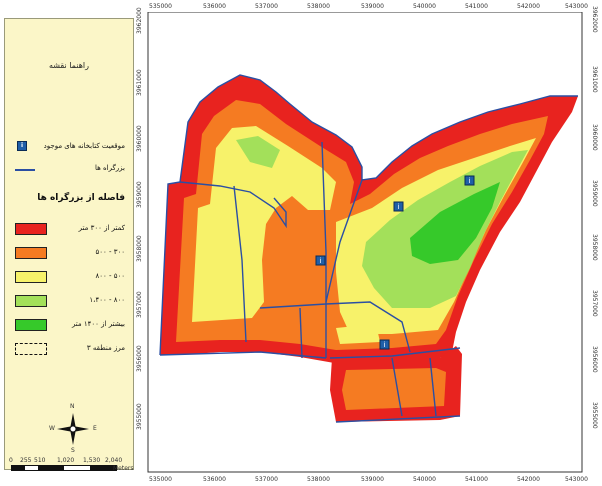  I want to click on x-tick-top-3: 537000, so click(266, 6).